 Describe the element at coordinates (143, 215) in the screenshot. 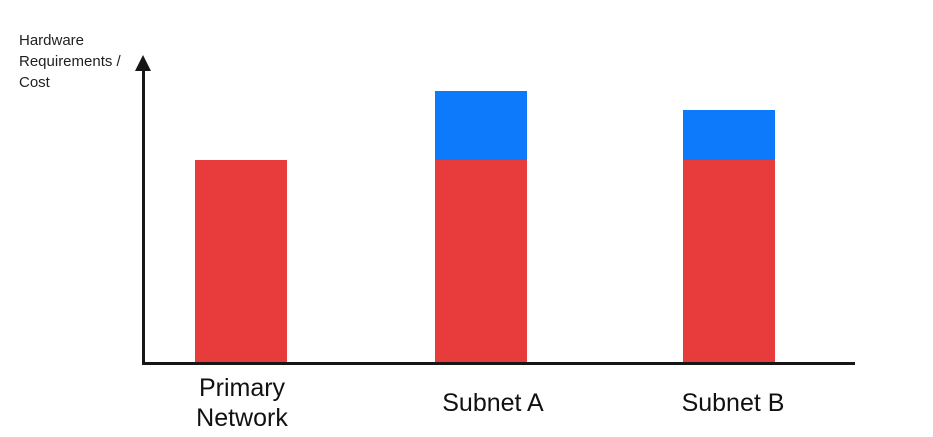

I see `y-axis-line` at that location.